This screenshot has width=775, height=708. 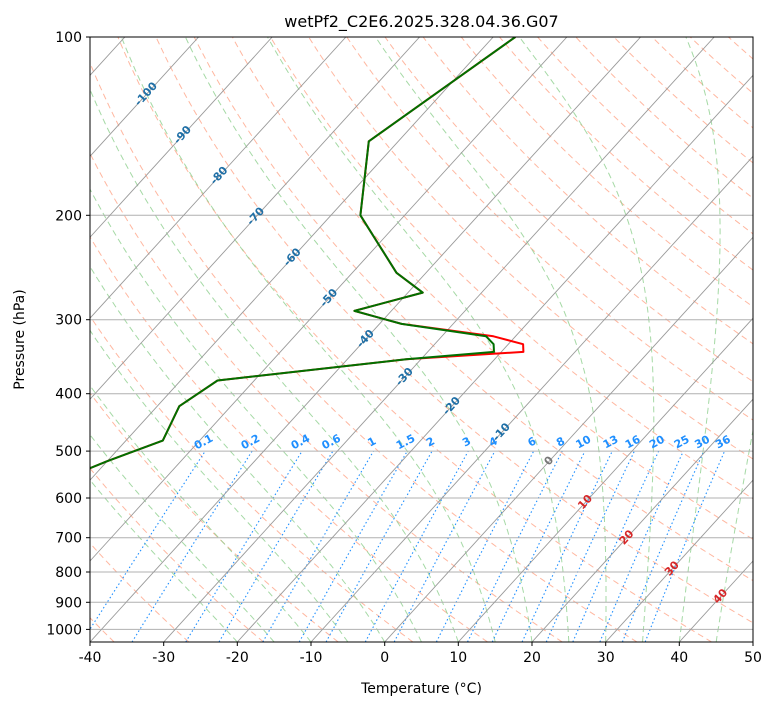 What do you see at coordinates (68, 38) in the screenshot?
I see `y-tick-label: 100` at bounding box center [68, 38].